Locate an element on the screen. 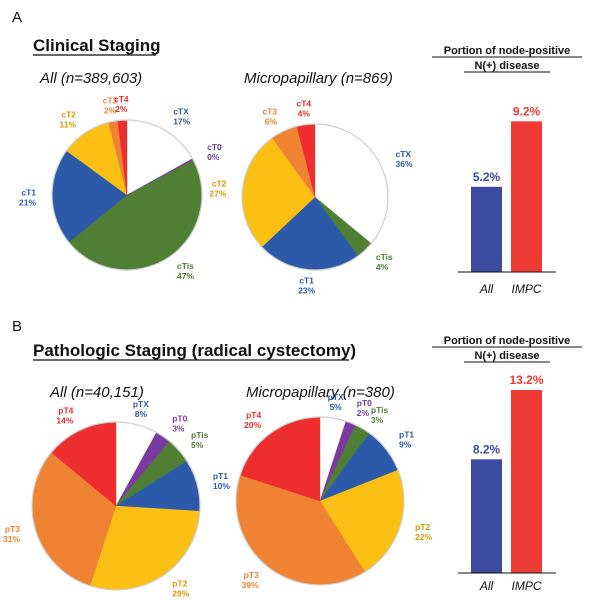 This screenshot has height=600, width=600. bar-a-title-line2: N(+) disease is located at coordinates (506, 66).